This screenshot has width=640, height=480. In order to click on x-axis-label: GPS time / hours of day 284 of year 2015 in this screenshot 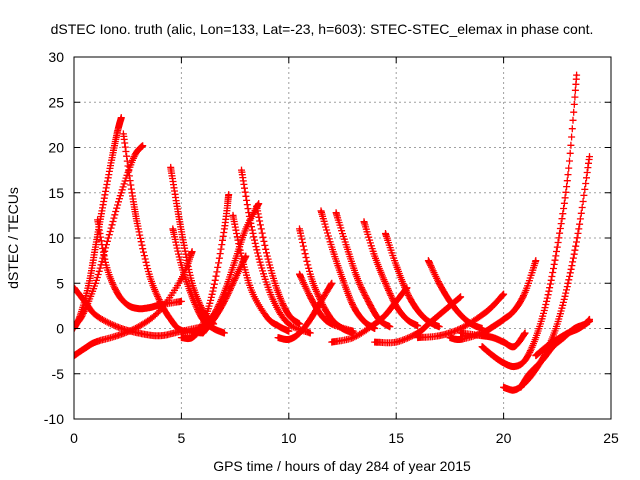, I will do `click(342, 466)`.